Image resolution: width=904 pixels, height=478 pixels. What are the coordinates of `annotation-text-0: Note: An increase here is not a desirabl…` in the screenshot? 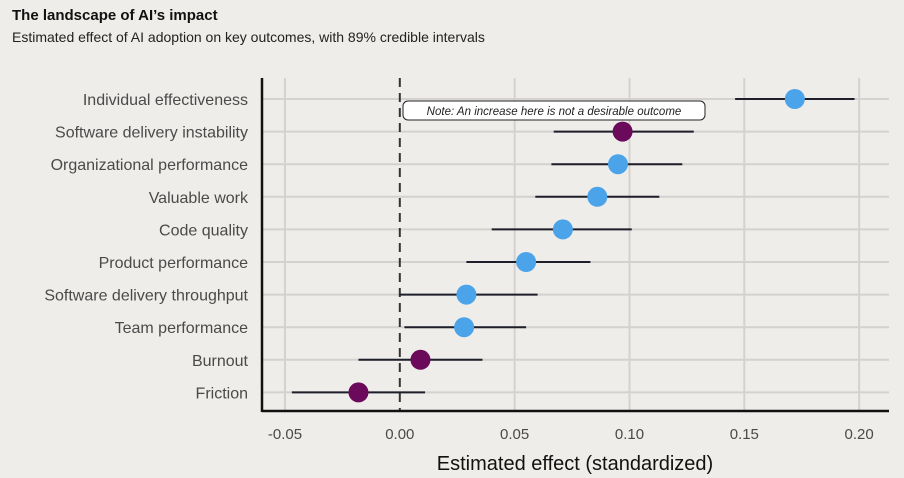 It's located at (554, 112).